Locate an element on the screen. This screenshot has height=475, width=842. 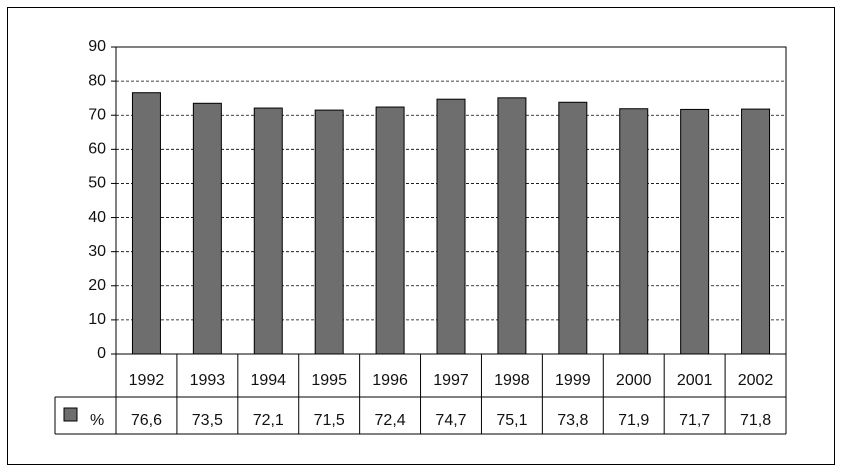
table-value: 75,1 is located at coordinates (511, 420).